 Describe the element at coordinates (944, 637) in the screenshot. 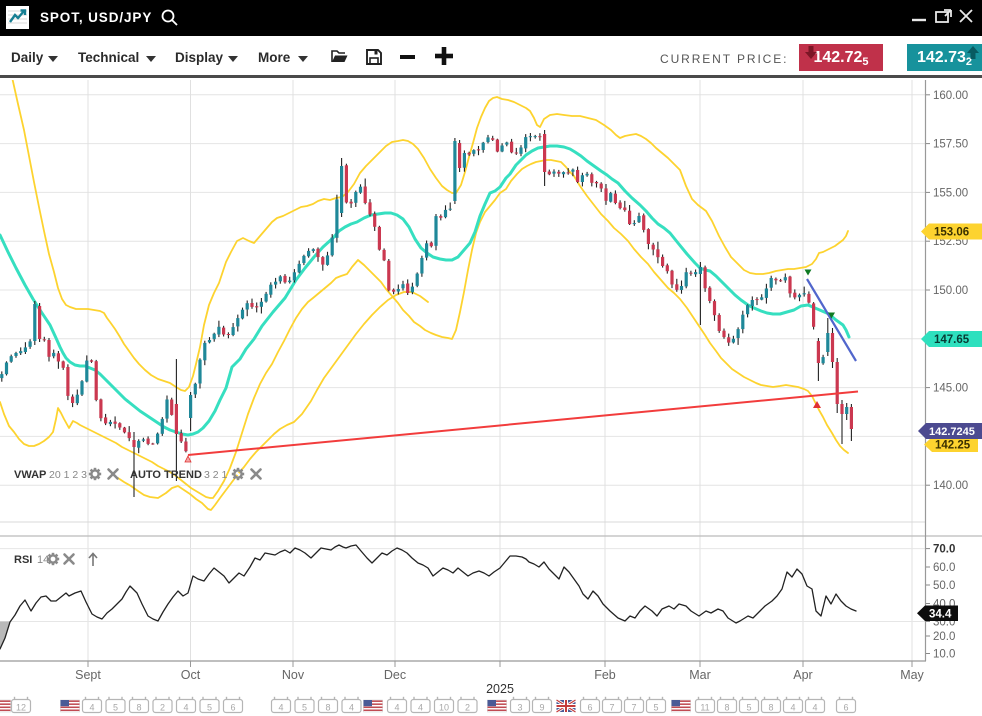

I see `svg-text: 20.0` at that location.